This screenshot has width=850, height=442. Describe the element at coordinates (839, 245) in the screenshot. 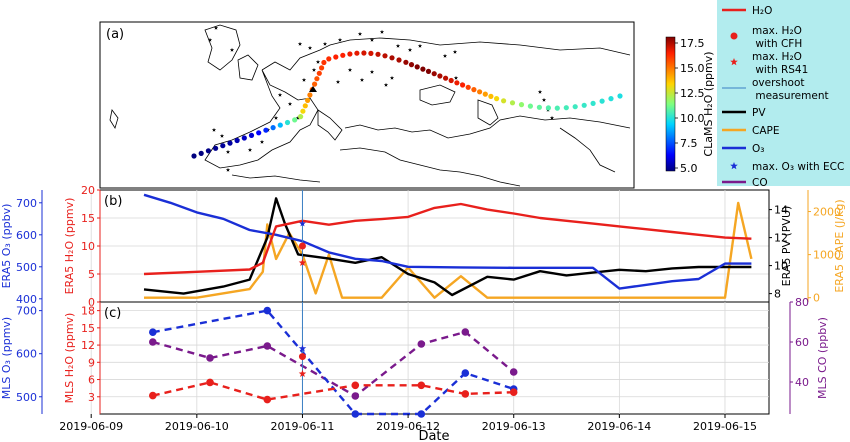

I see `cape-axis-label: ERA5 CAPE (J/kg)` at that location.